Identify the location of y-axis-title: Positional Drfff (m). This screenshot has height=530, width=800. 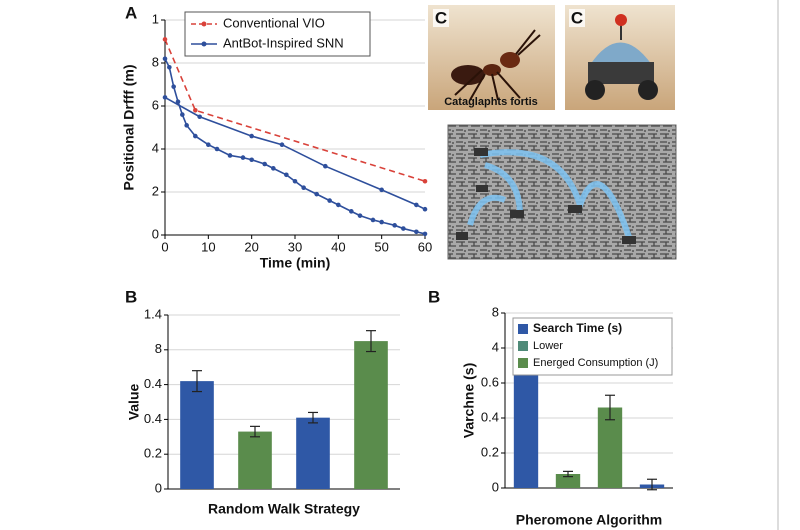
(129, 128).